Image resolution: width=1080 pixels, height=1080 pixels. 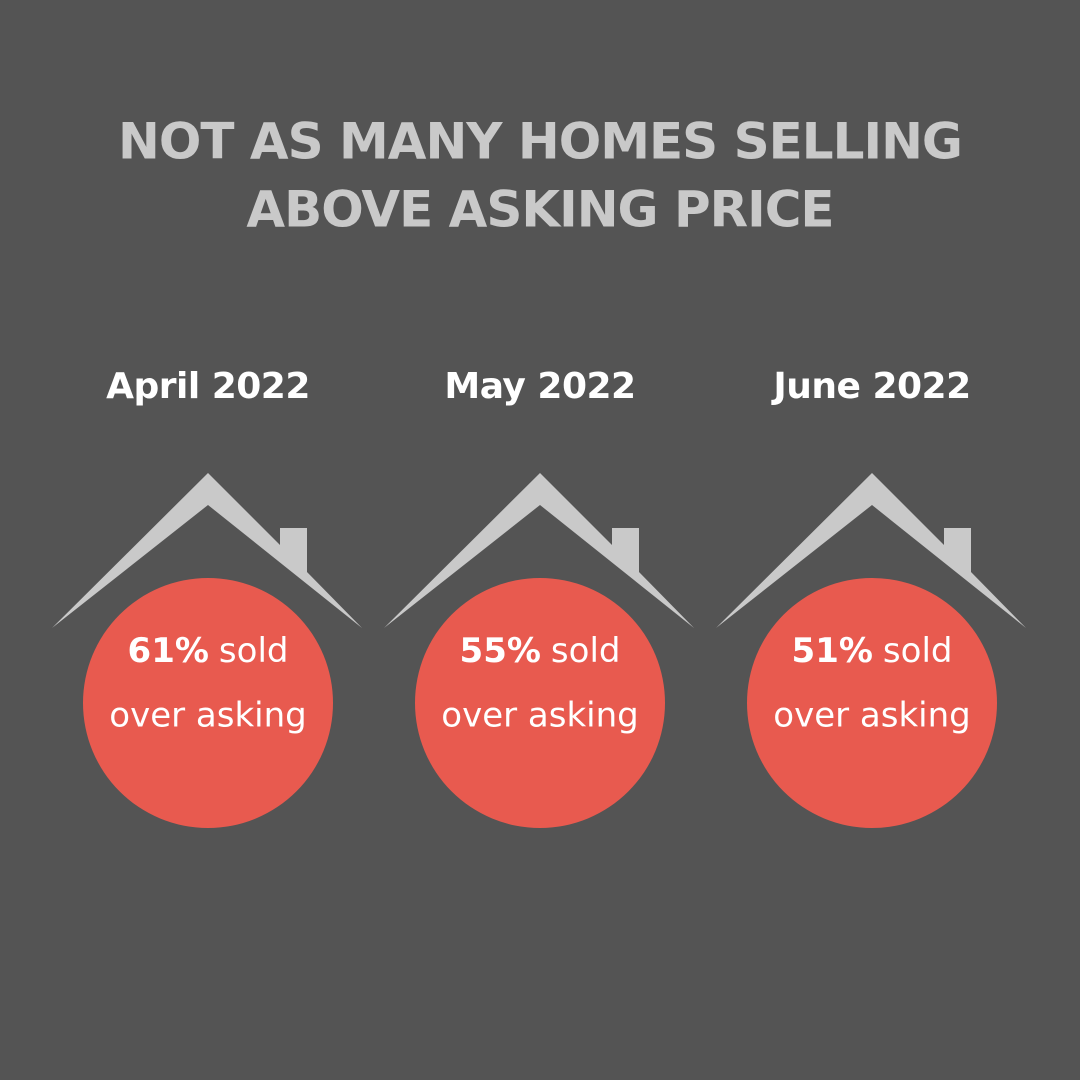 I want to click on stat-line: 55% sold, so click(x=540, y=651).